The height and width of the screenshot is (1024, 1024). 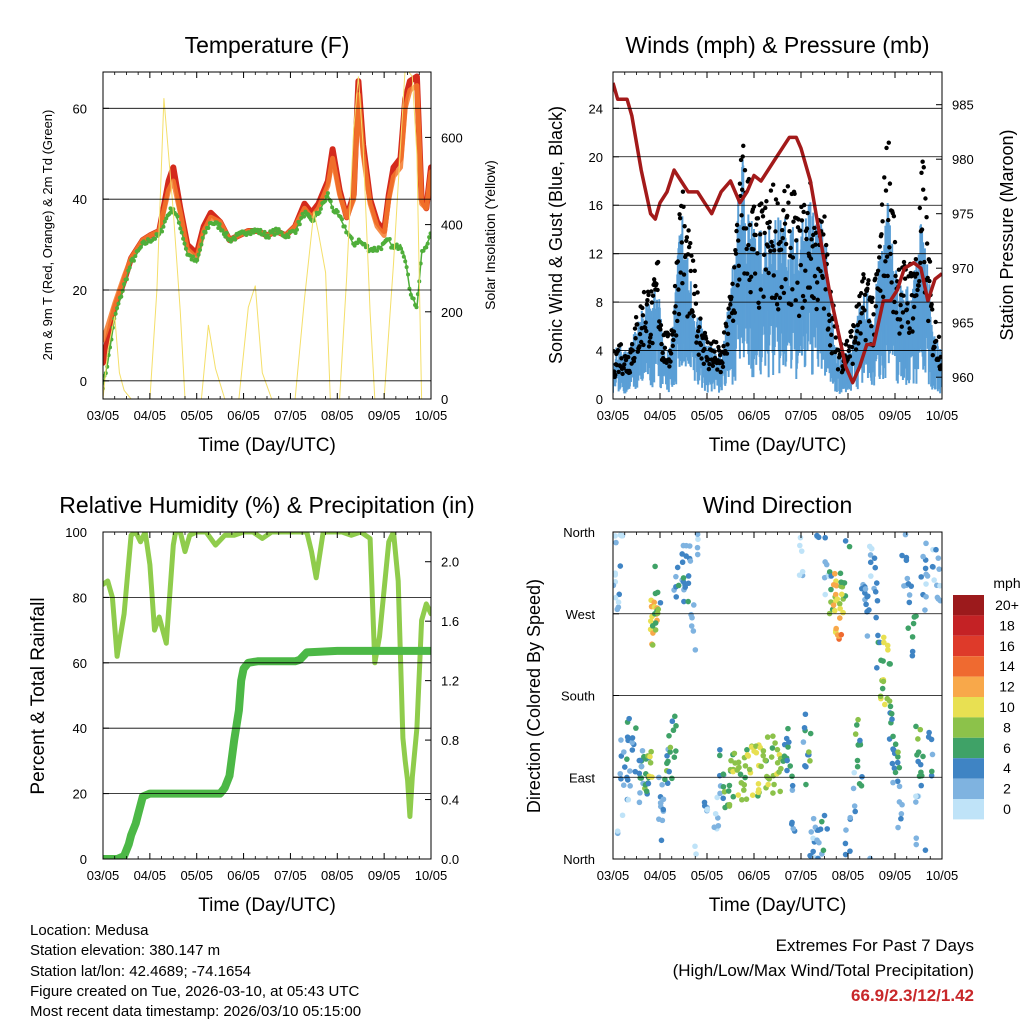 I want to click on extreme-sep-3: /, so click(x=938, y=995).